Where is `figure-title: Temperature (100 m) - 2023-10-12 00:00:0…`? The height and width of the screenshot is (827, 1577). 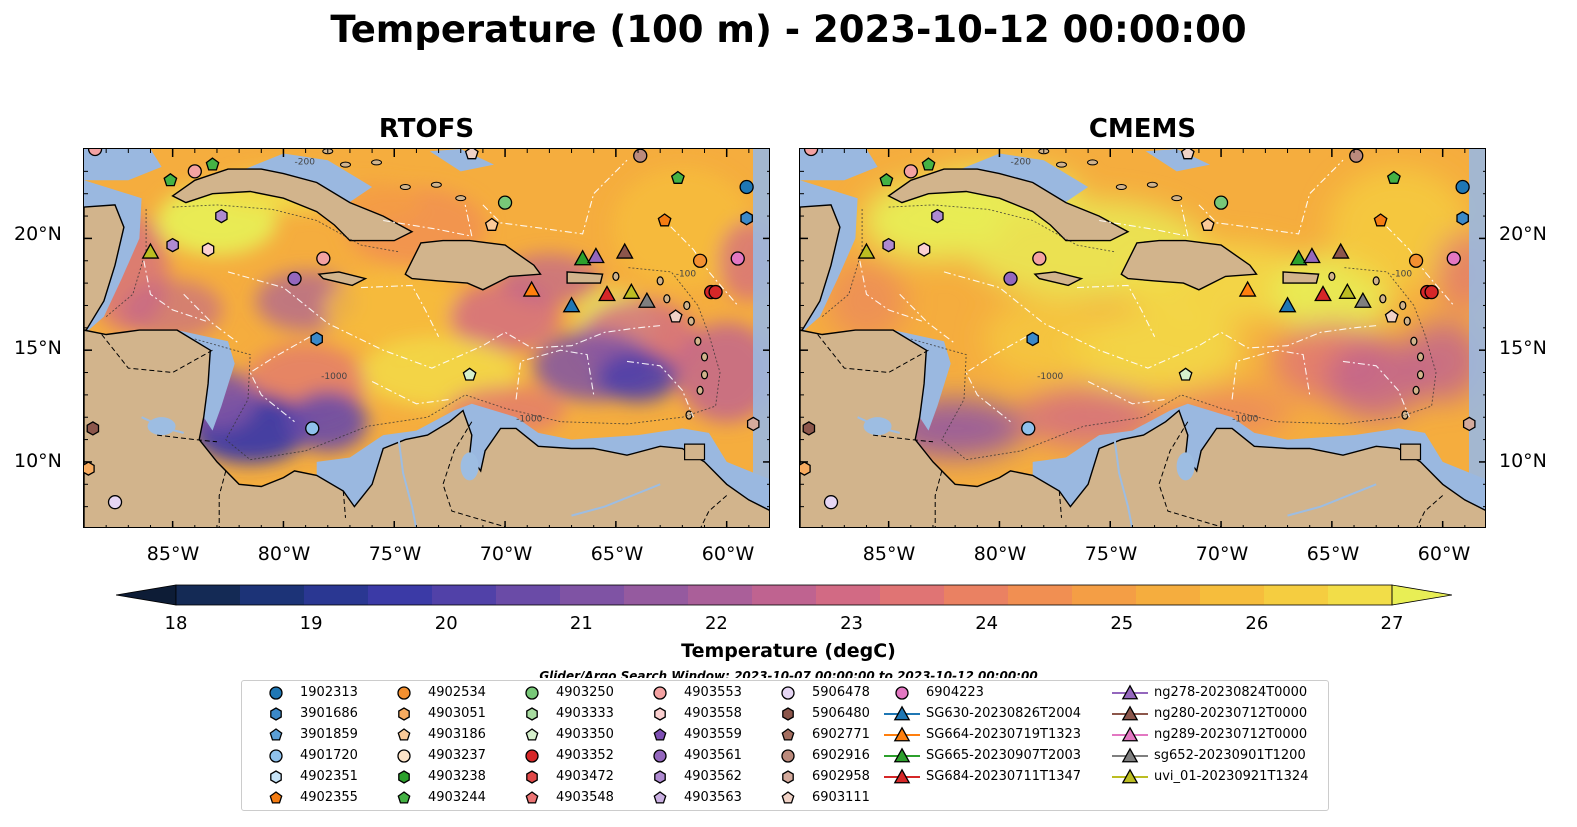
figure-title: Temperature (100 m) - 2023-10-12 00:00:0… is located at coordinates (788, 29).